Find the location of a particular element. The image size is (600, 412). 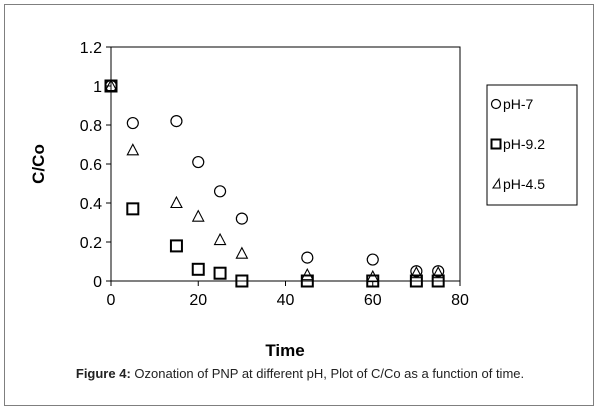

legend-label: pH-4.5 is located at coordinates (524, 184).